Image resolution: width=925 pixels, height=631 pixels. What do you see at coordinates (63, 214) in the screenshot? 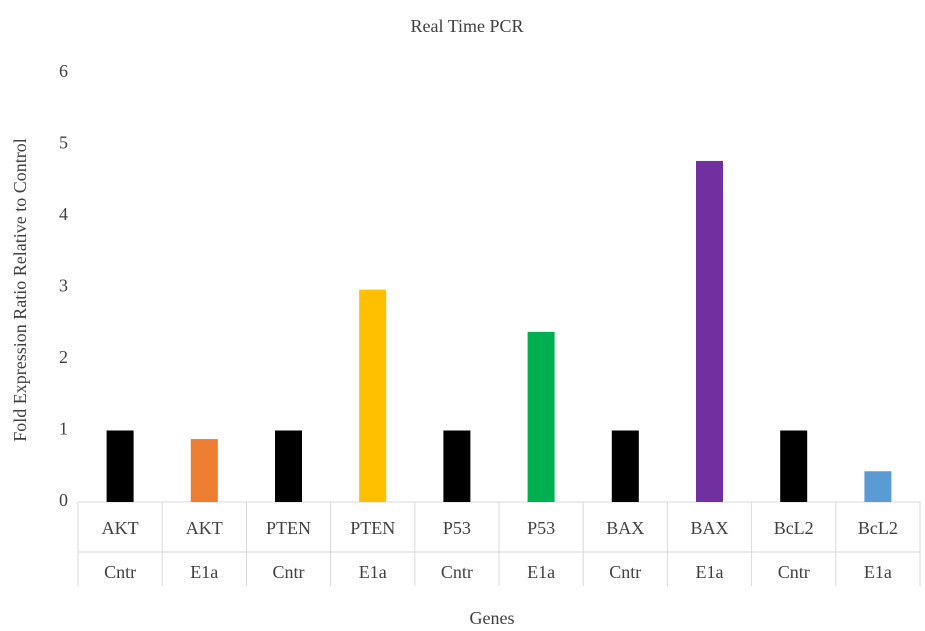
I see `y-tick-label: 4` at bounding box center [63, 214].